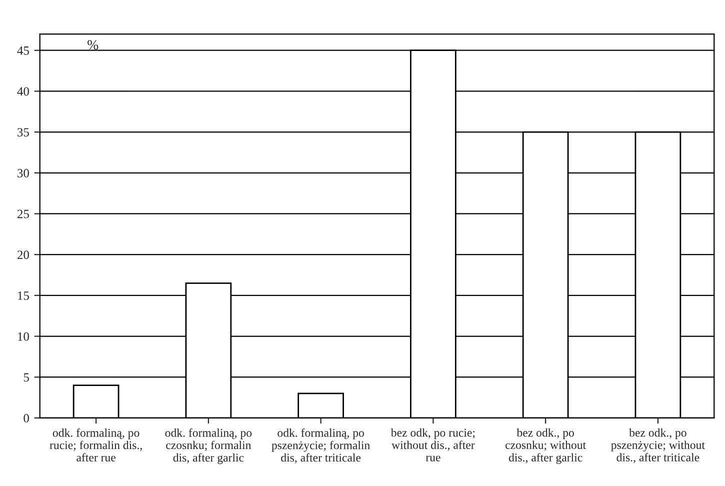 Image resolution: width=725 pixels, height=486 pixels. I want to click on y-tick-label: 30, so click(23, 173).